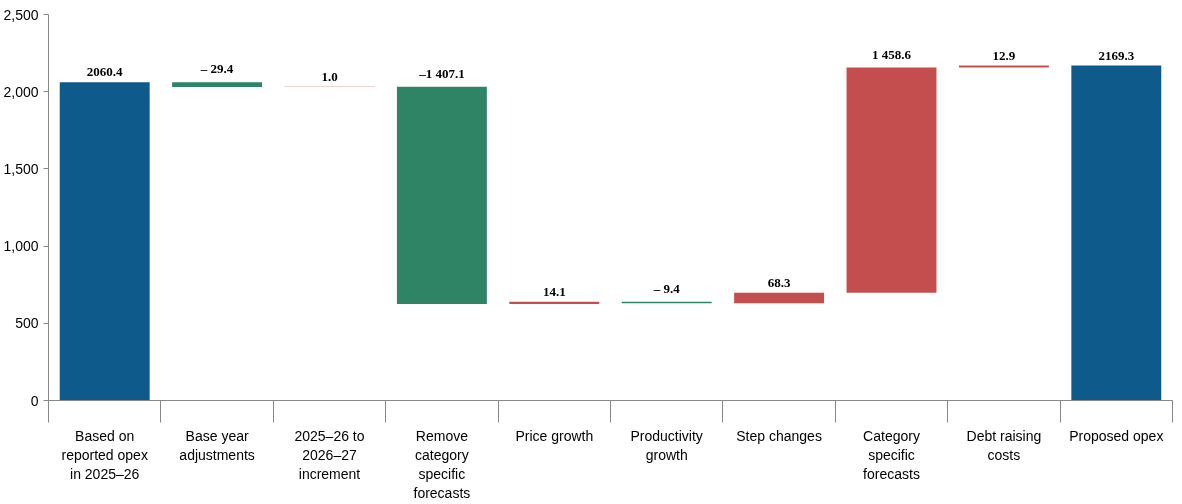 The image size is (1182, 504). What do you see at coordinates (21, 14) in the screenshot?
I see `y-tick-label: 2,500` at bounding box center [21, 14].